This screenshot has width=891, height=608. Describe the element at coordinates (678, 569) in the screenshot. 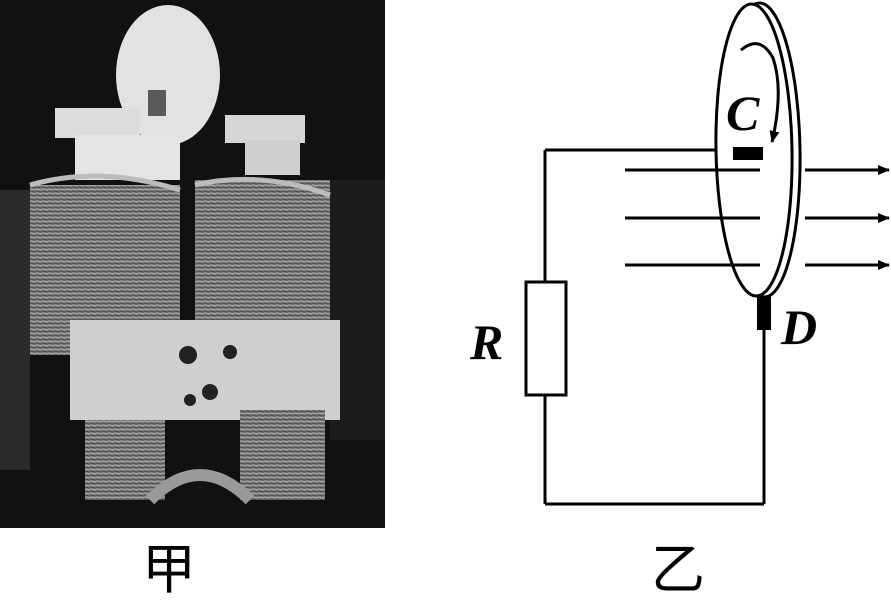

I see `caption-right: 乙` at that location.